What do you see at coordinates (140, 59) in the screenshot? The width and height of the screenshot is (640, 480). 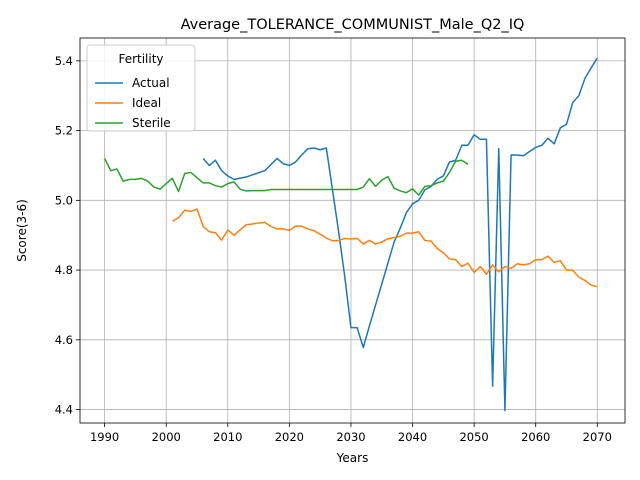 I see `legend-title: Fertility` at bounding box center [140, 59].